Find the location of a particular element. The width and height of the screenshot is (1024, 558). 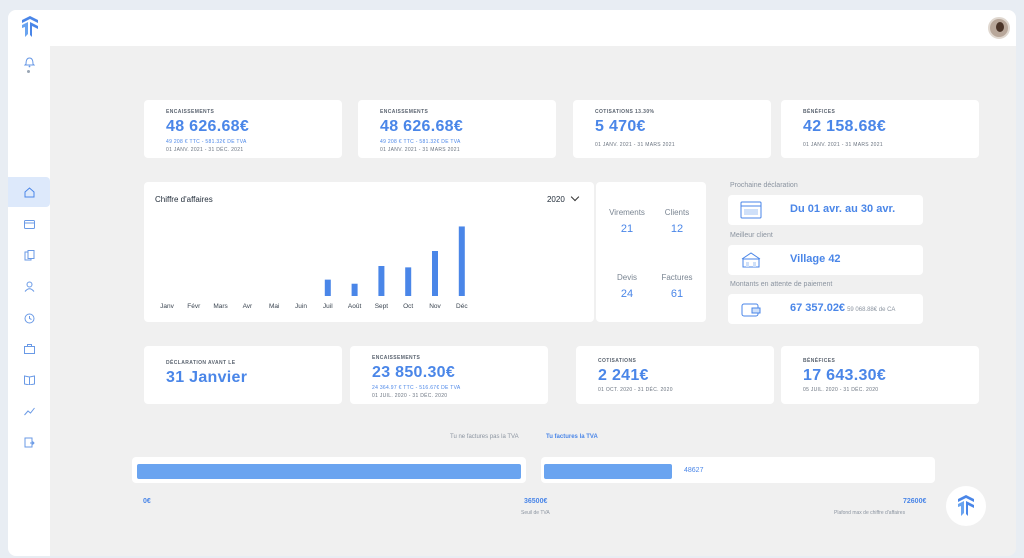

stat-label: Factures is located at coordinates (677, 277).